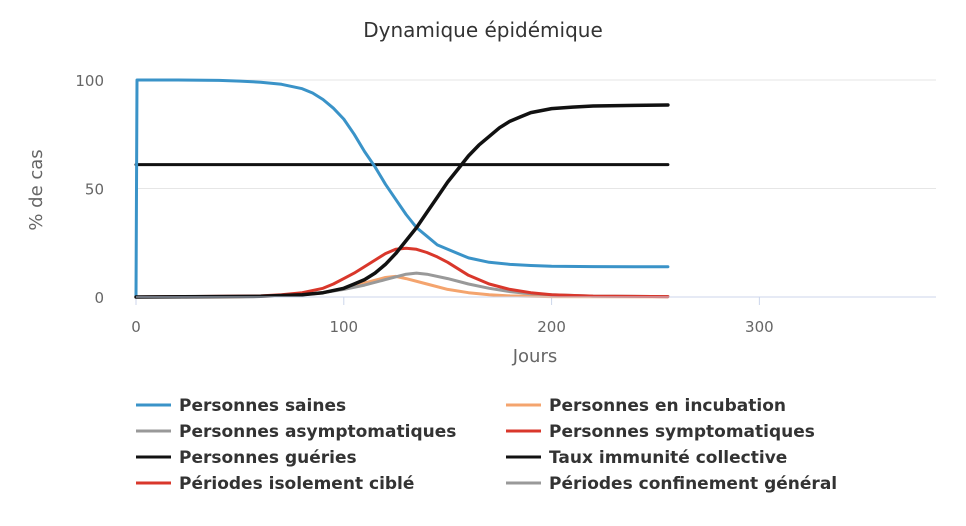 This screenshot has width=966, height=526. What do you see at coordinates (268, 458) in the screenshot?
I see `legend-label: Personnes guéries` at bounding box center [268, 458].